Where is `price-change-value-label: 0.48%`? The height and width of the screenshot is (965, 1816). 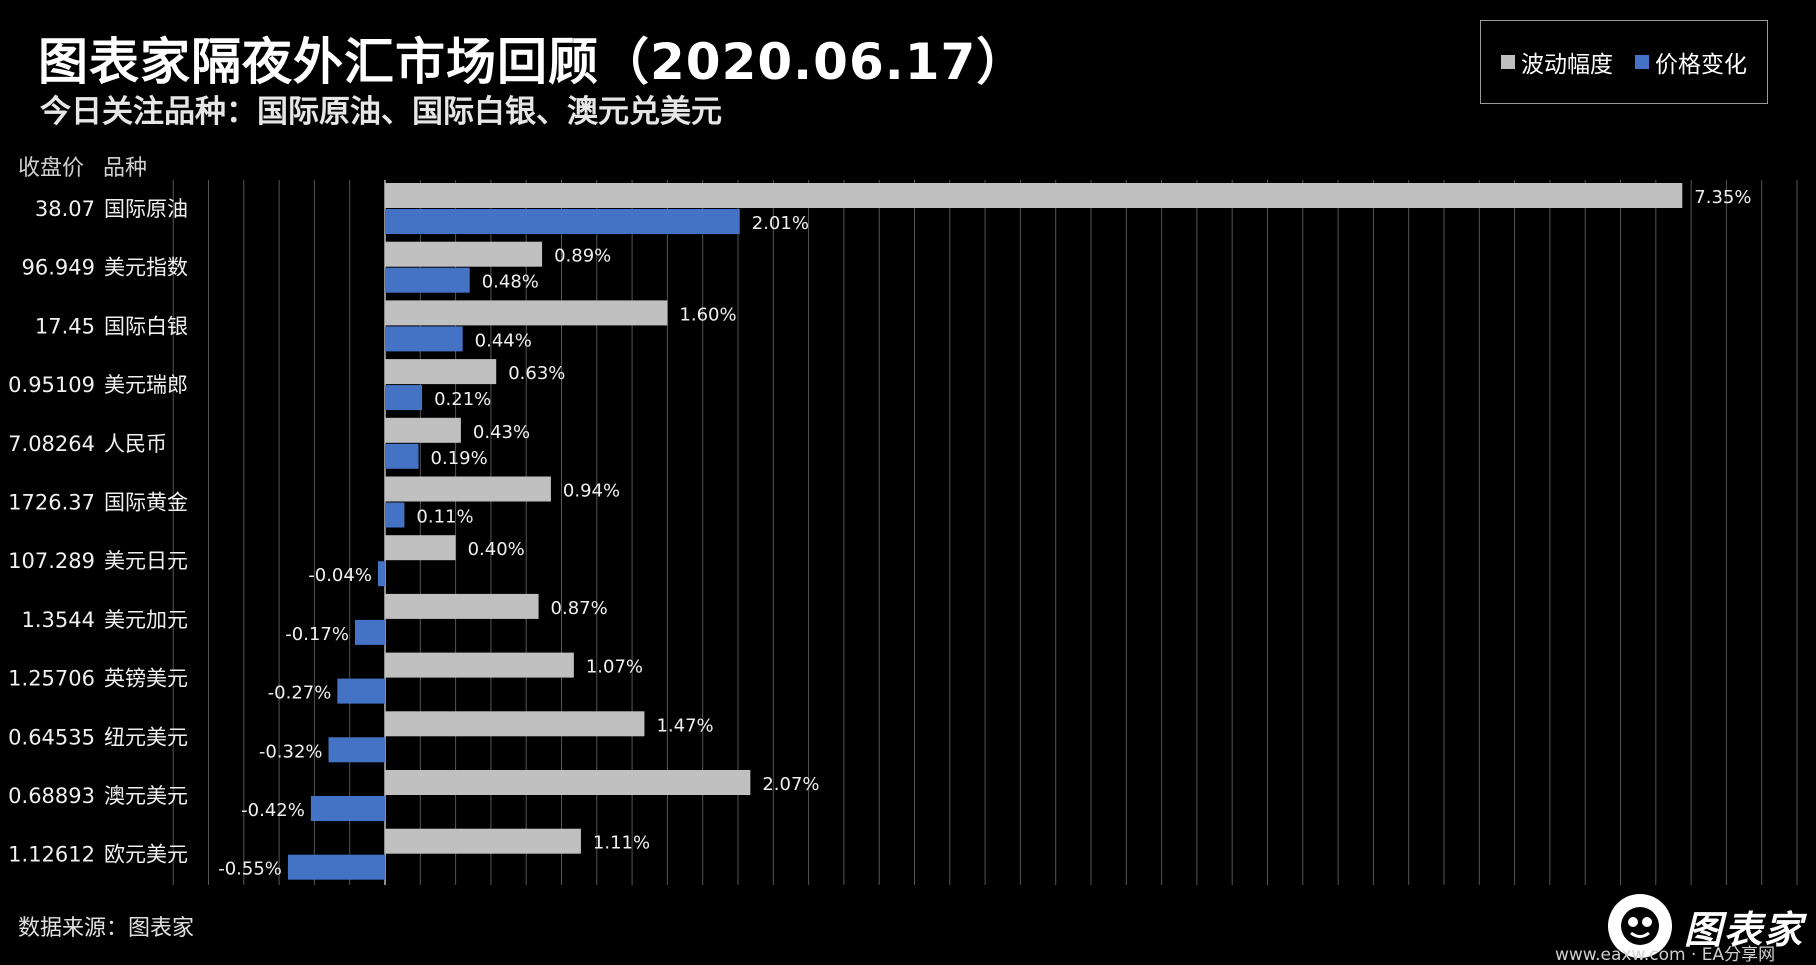 price-change-value-label: 0.48% is located at coordinates (510, 282).